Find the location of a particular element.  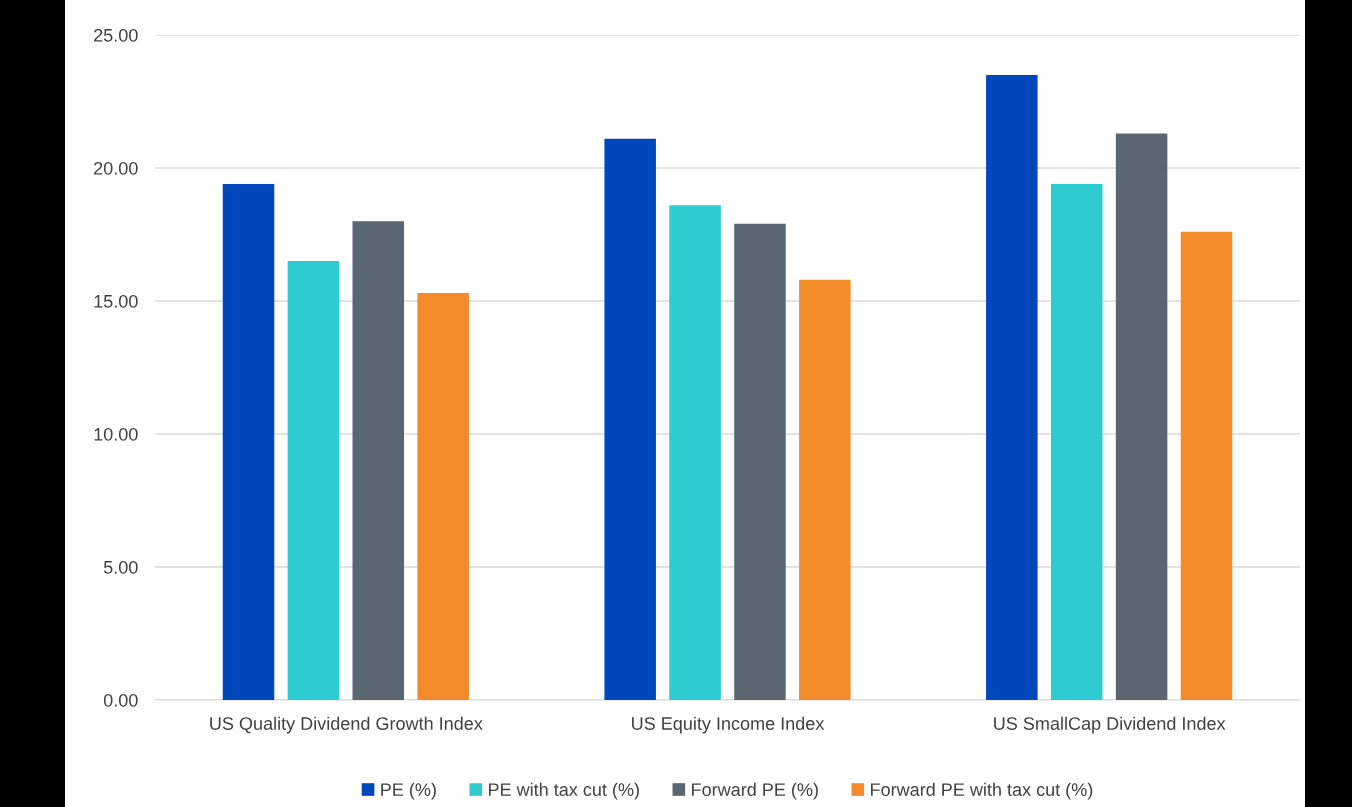

x-tick-label: US SmallCap Dividend Index is located at coordinates (1110, 725).